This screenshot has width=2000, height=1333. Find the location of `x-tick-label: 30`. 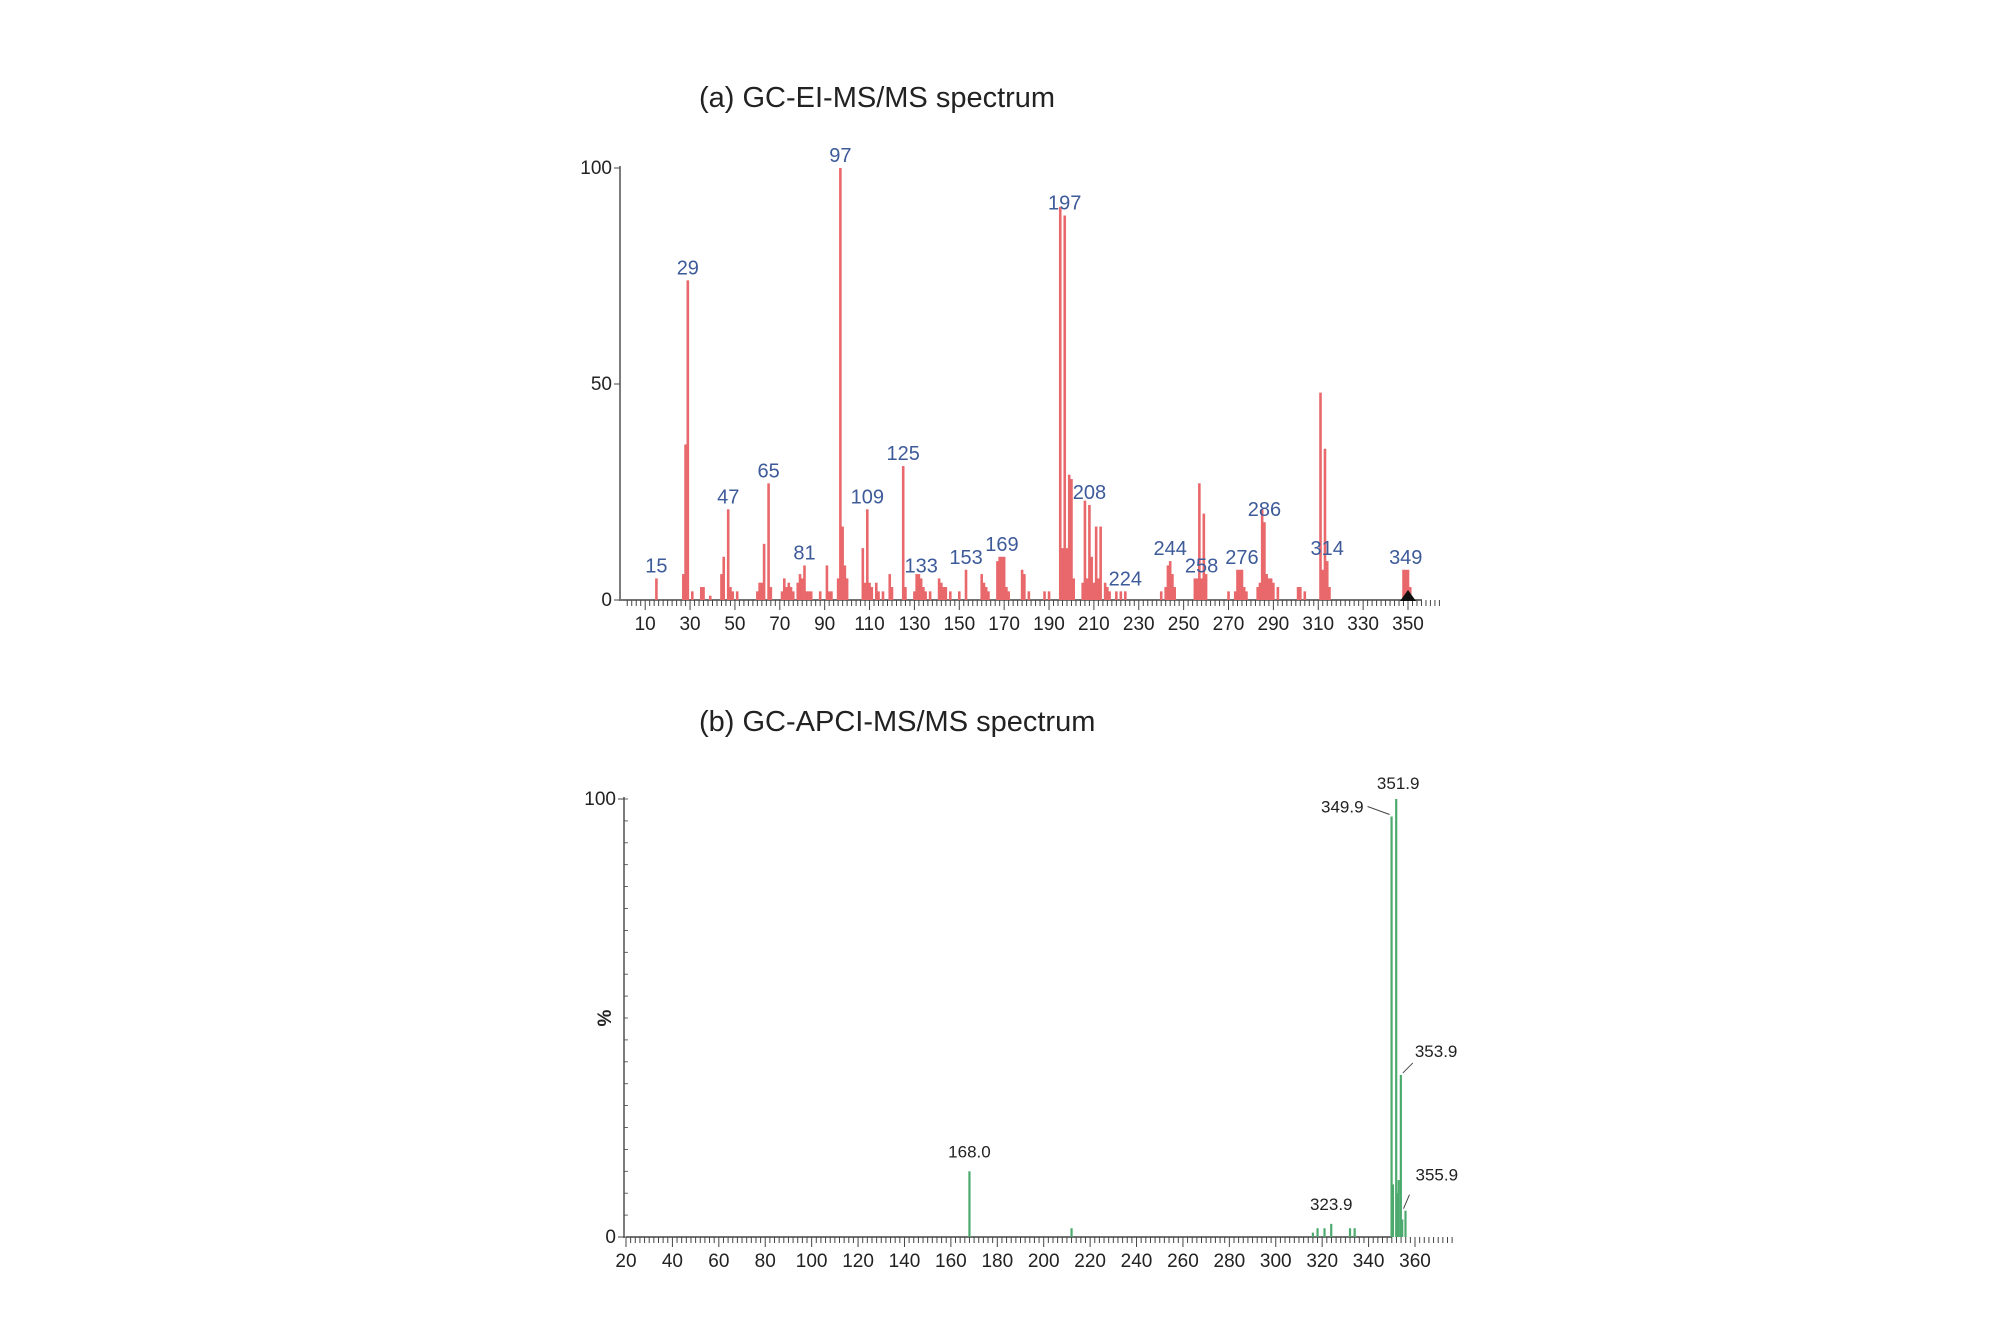

x-tick-label: 30 is located at coordinates (689, 624).